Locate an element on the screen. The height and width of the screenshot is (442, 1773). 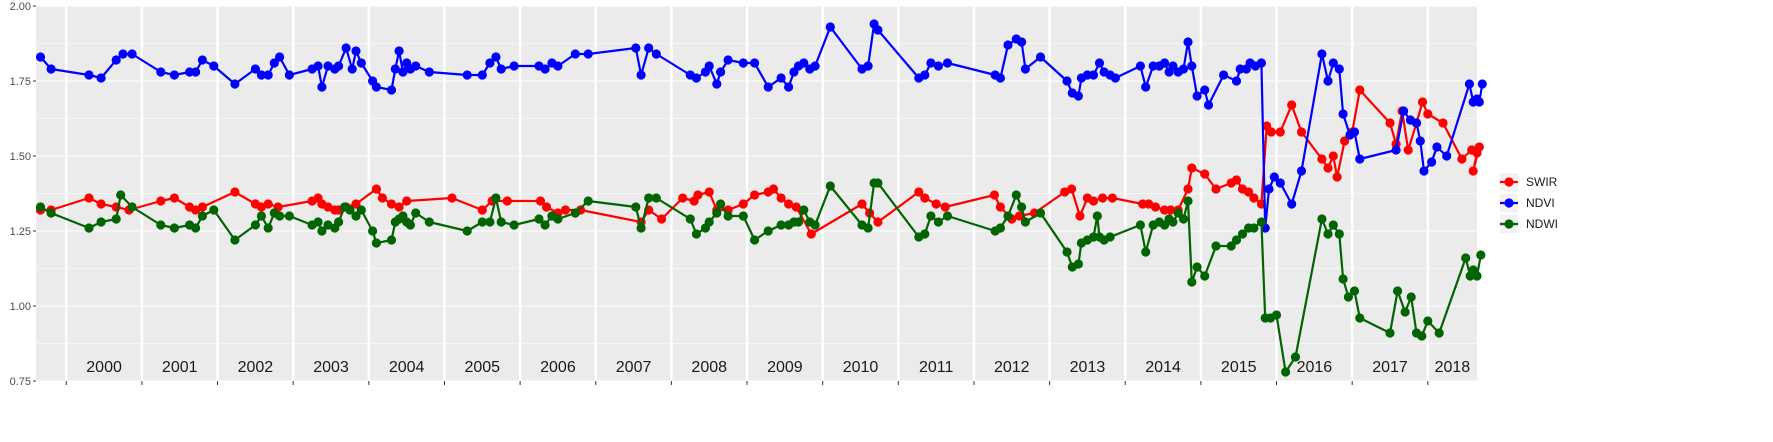
x-axis is located at coordinates (747, 383).